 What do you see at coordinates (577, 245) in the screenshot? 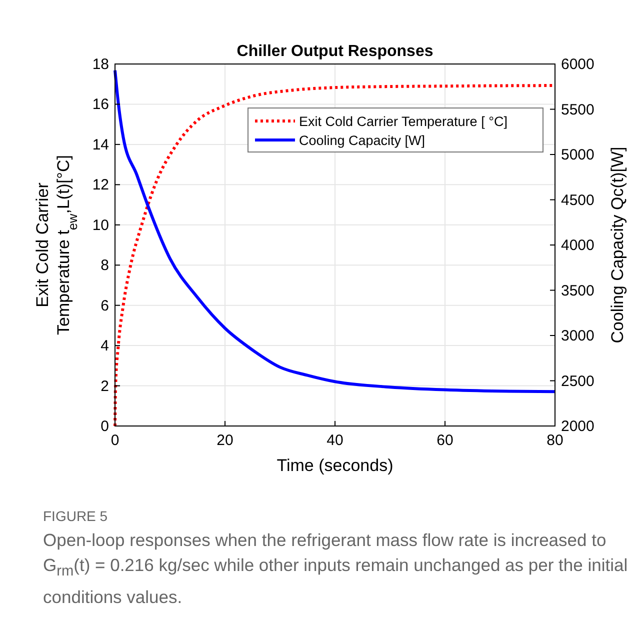
I see `y2-tick-label: 4000` at bounding box center [577, 245].